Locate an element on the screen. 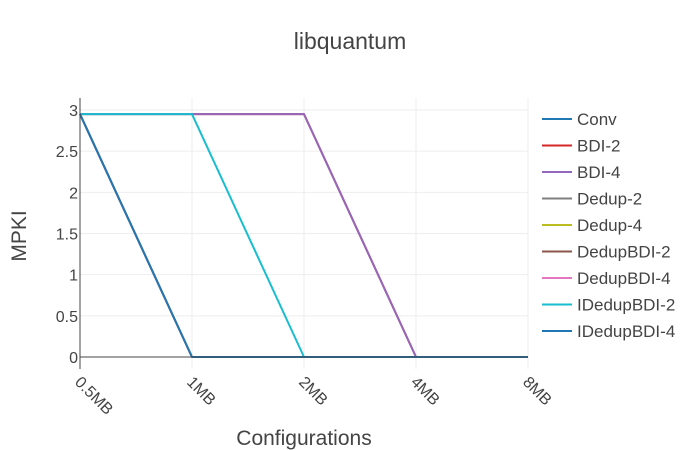  legend-entry: Conv is located at coordinates (597, 119).